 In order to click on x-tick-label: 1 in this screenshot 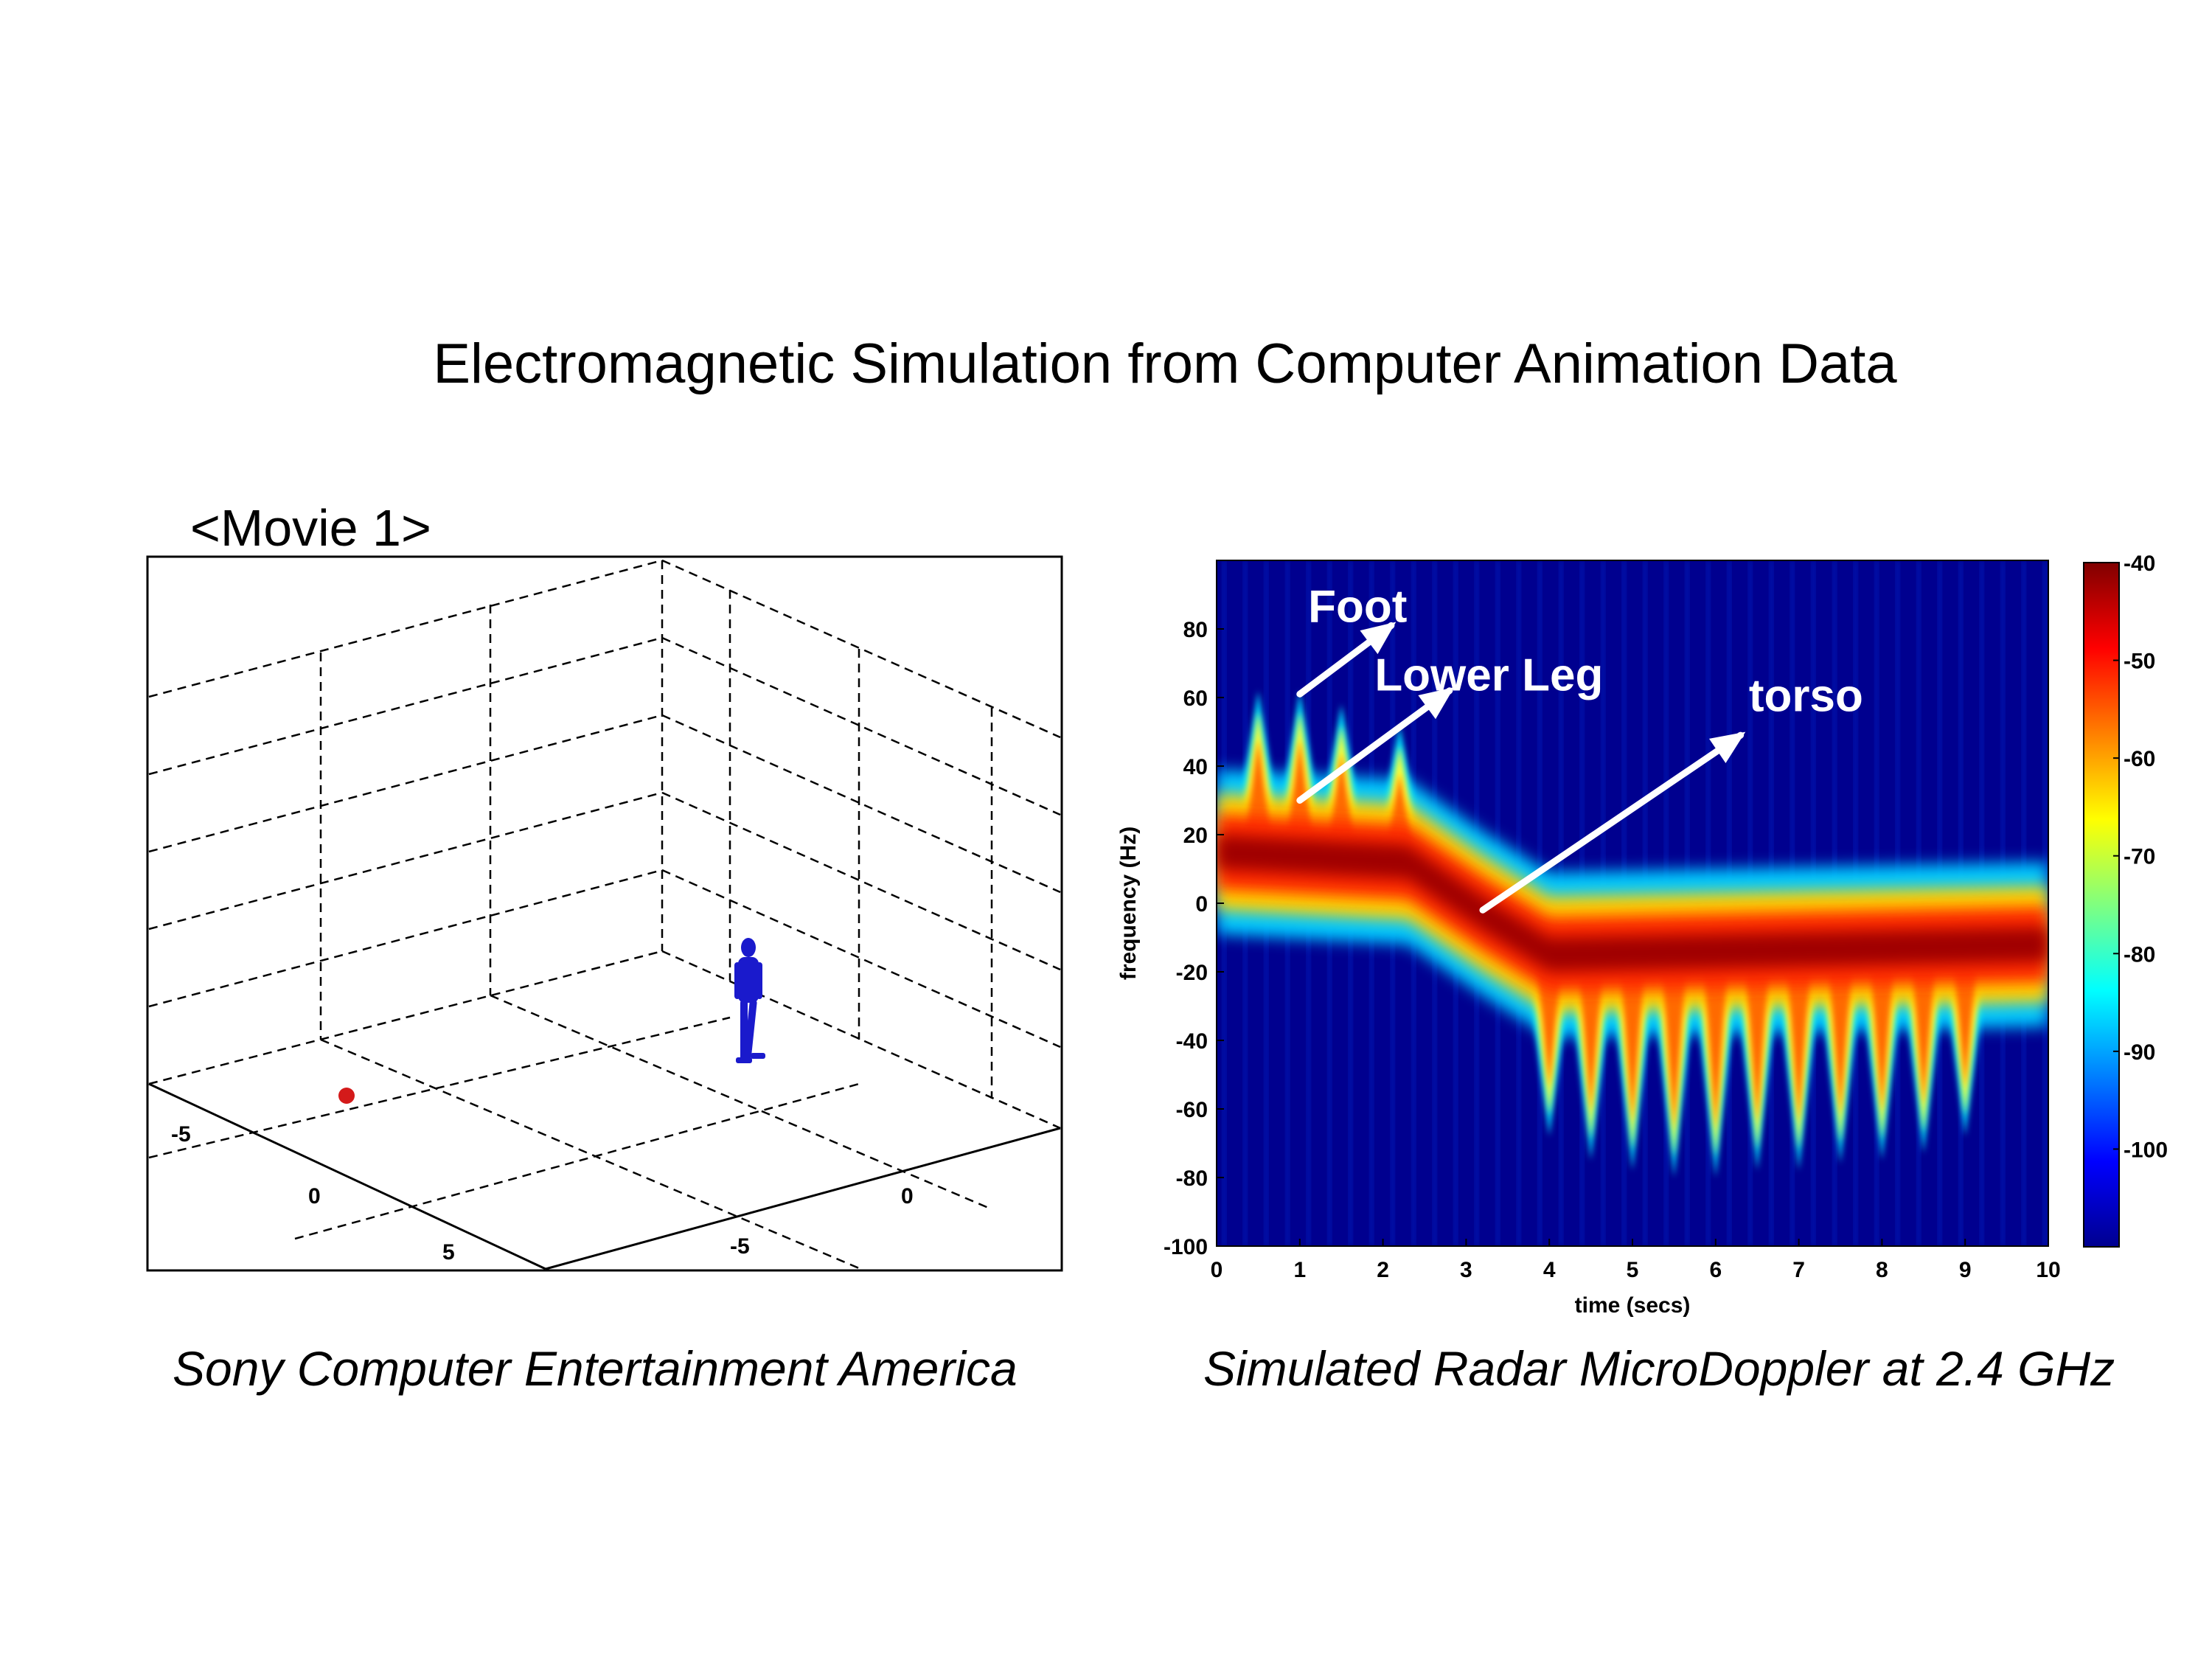, I will do `click(1299, 1270)`.